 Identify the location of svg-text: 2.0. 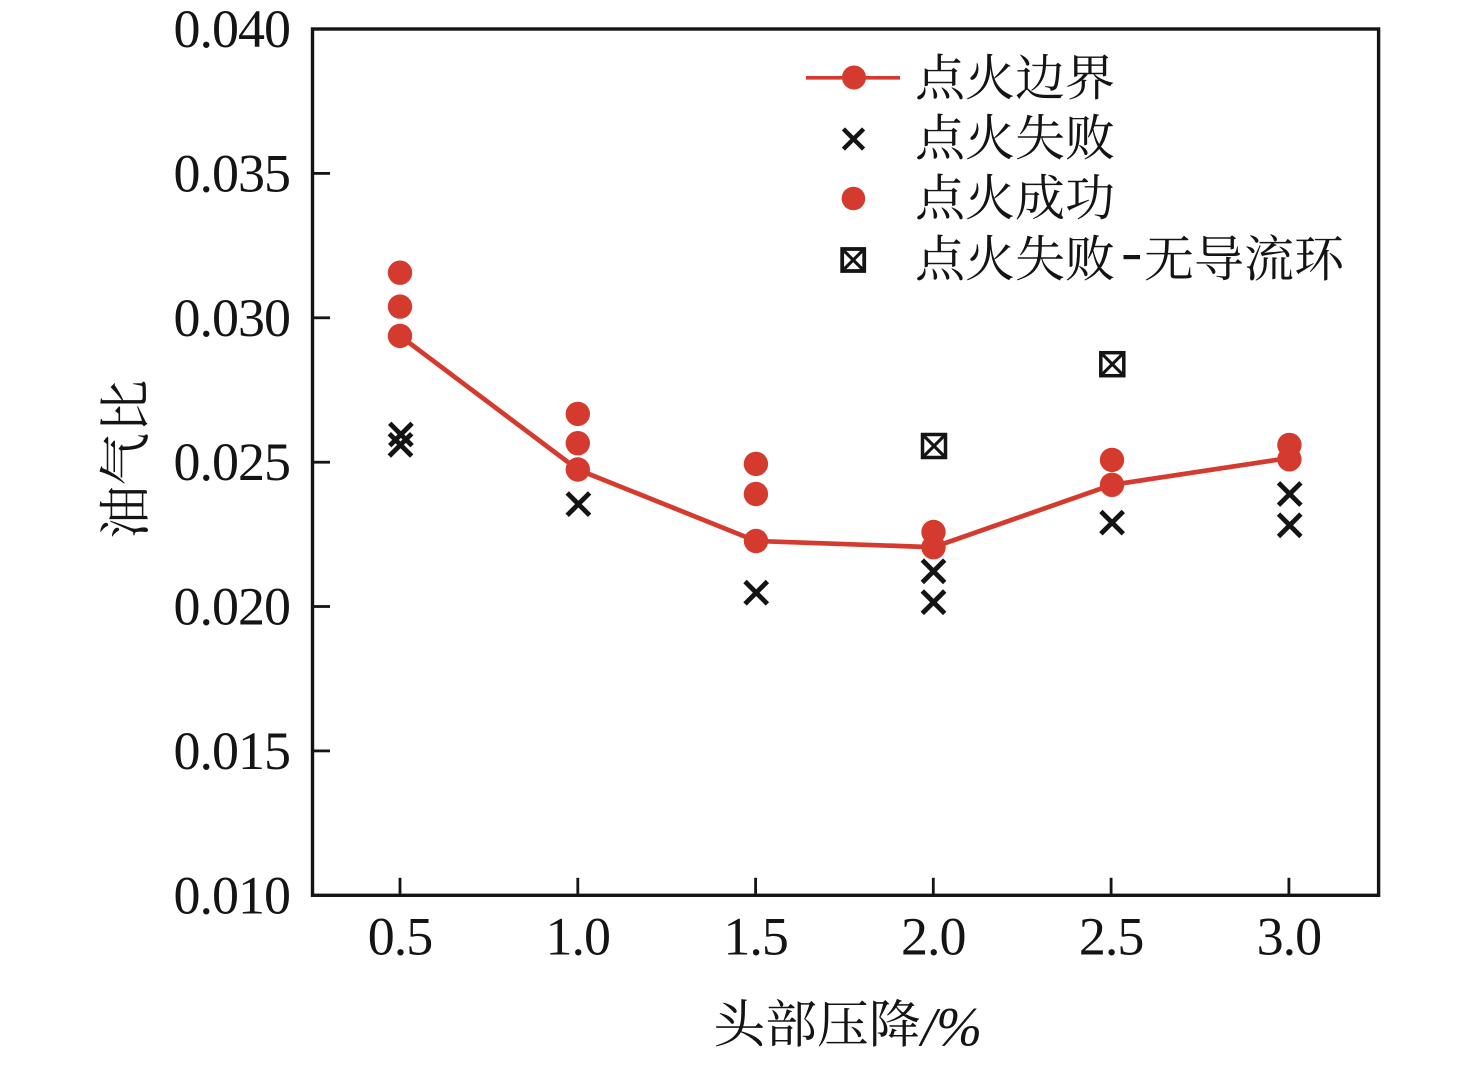
(933, 937).